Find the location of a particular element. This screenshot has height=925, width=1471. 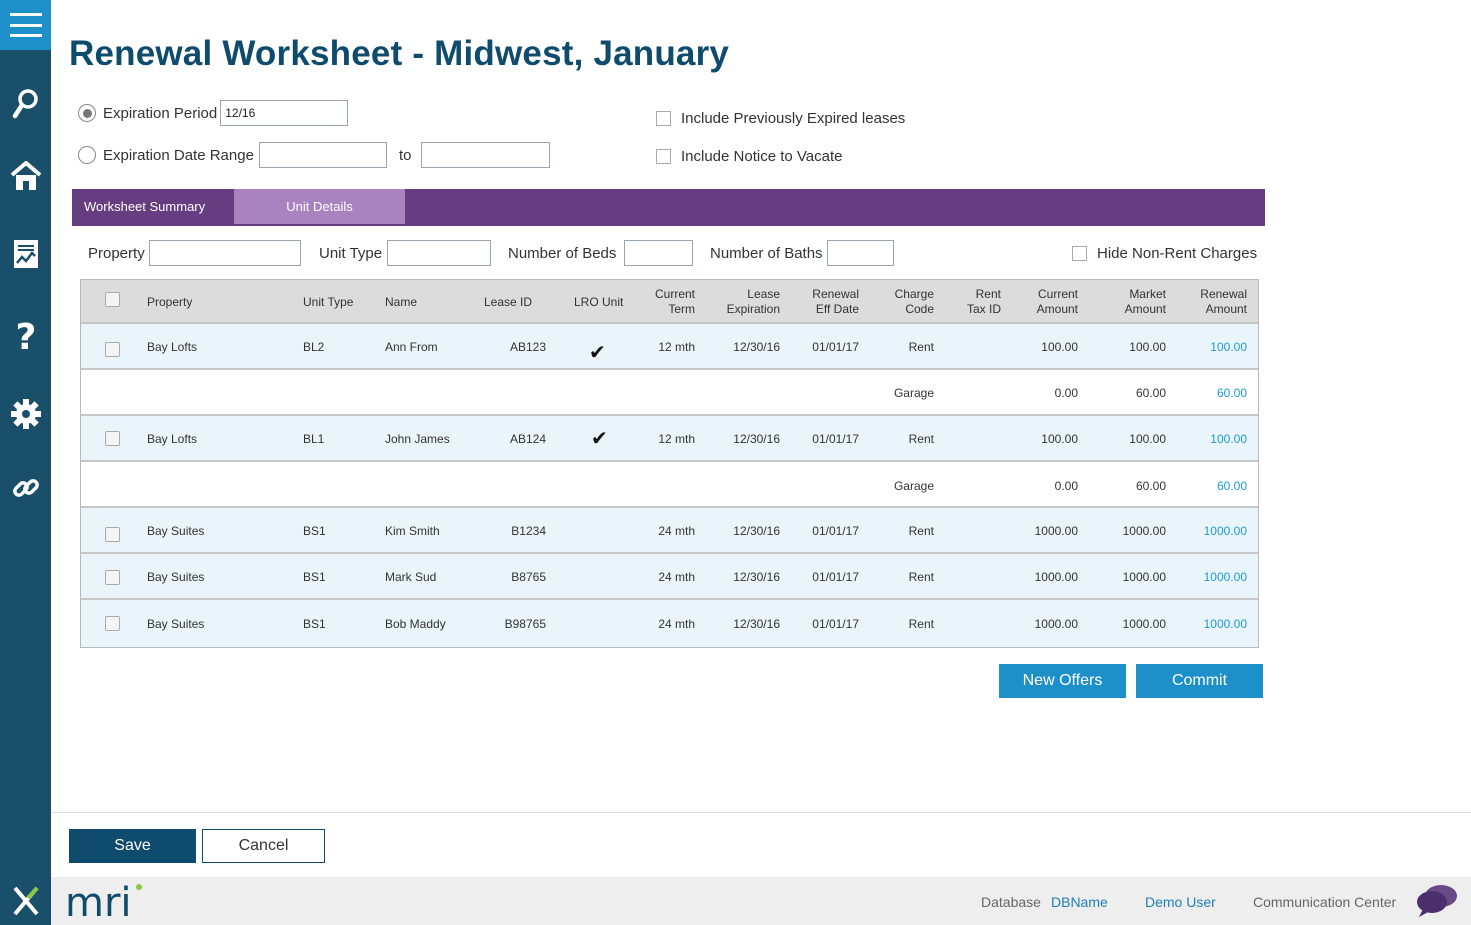

help-icon: ? is located at coordinates (25, 336).